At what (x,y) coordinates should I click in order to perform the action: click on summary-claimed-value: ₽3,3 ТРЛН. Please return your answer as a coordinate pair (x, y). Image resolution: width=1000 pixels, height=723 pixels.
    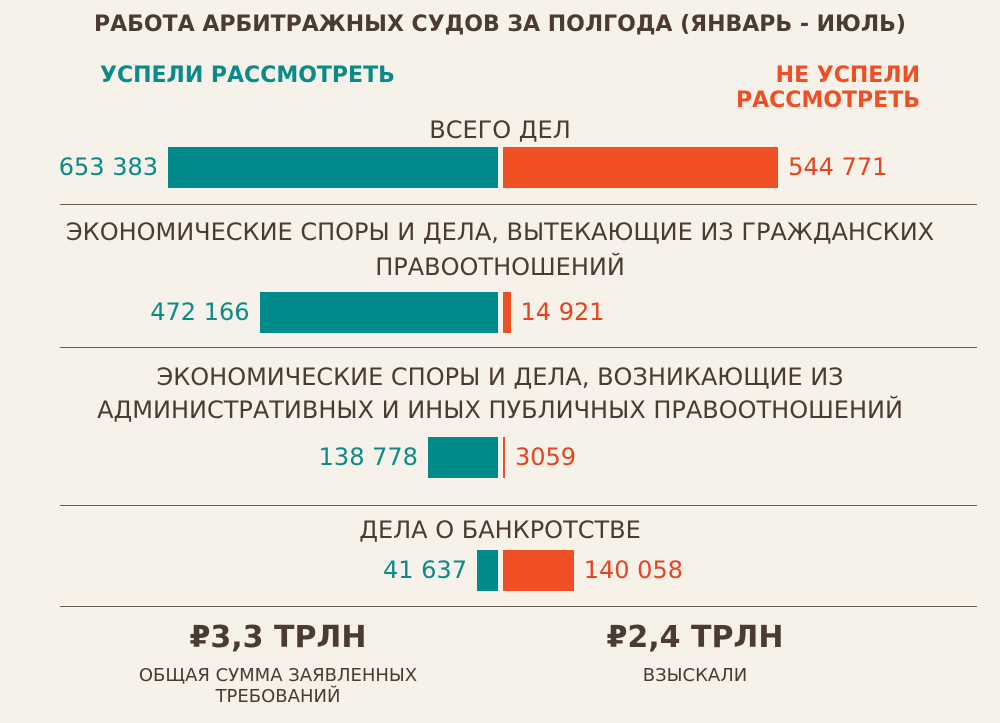
    Looking at the image, I should click on (278, 637).